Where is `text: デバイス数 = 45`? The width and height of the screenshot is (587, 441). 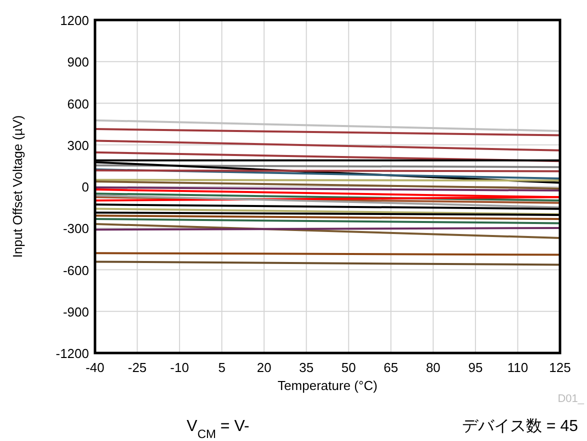 text: デバイス数 = 45 is located at coordinates (520, 426).